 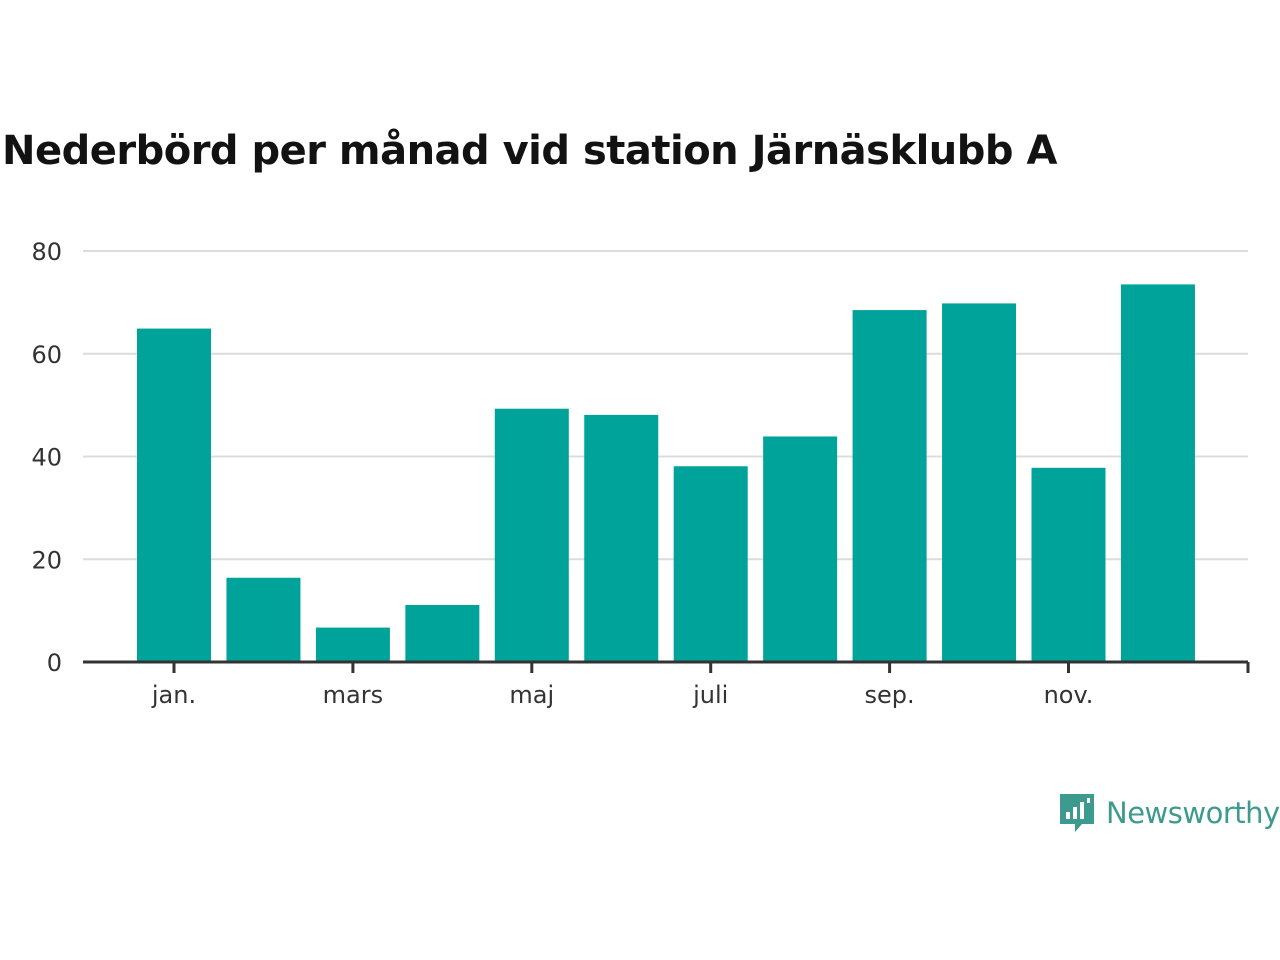 I want to click on bar-april, so click(x=442, y=633).